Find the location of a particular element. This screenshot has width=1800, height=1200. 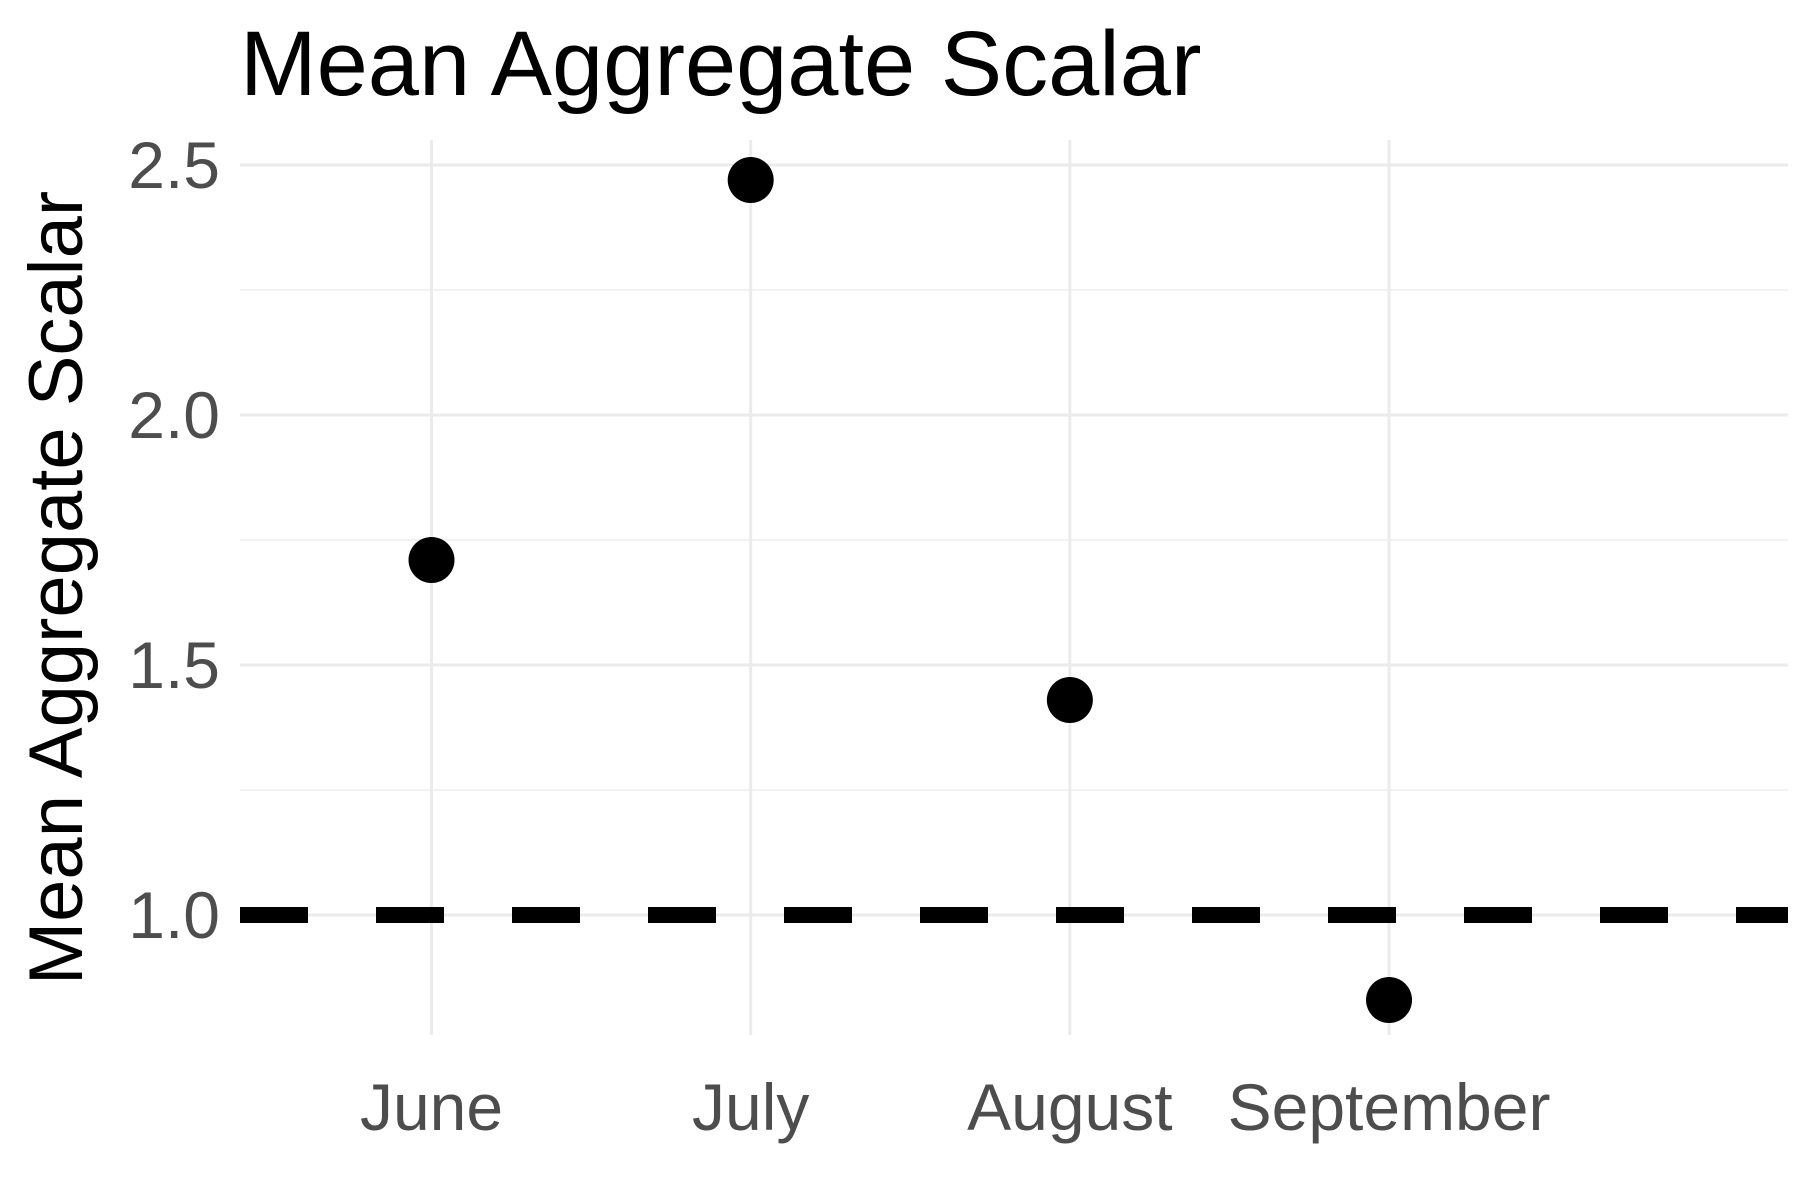

x-tick-label-september: September is located at coordinates (1389, 1107).